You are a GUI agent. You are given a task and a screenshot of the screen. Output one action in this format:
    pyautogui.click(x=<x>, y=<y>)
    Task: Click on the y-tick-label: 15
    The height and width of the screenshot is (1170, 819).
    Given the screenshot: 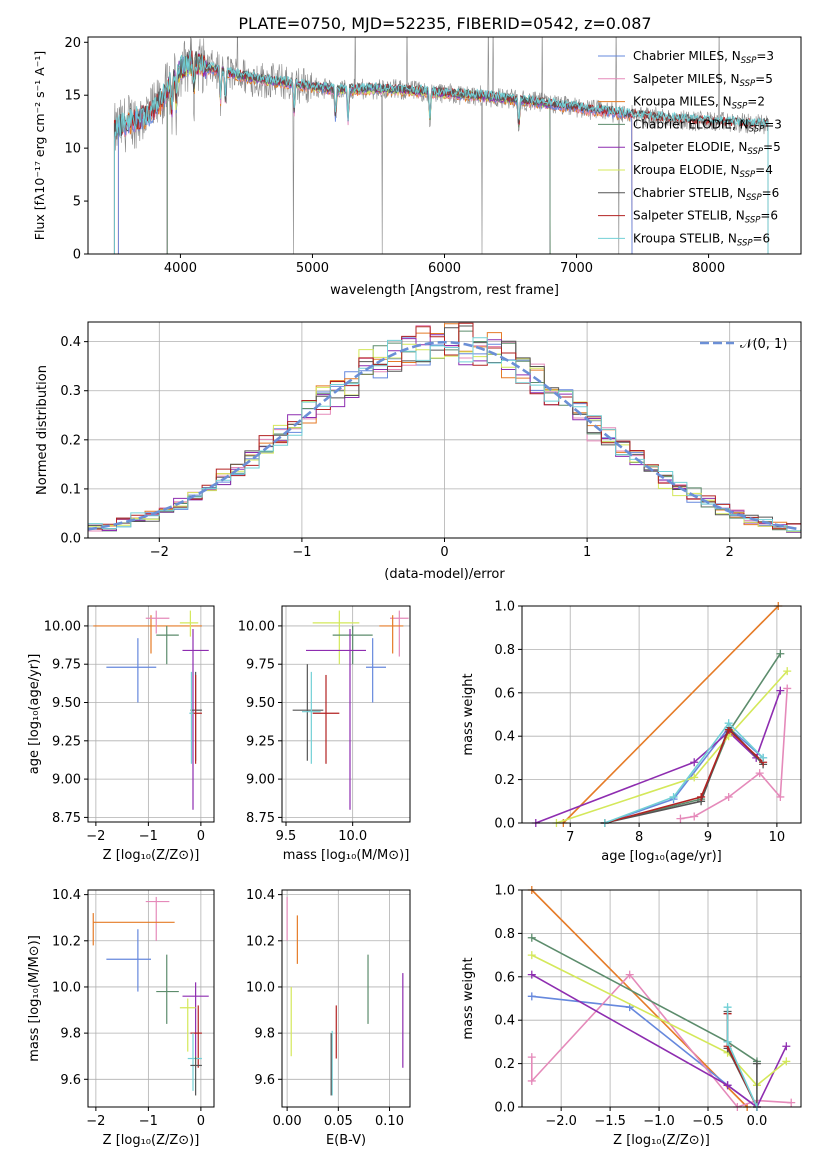 What is the action you would take?
    pyautogui.click(x=72, y=96)
    